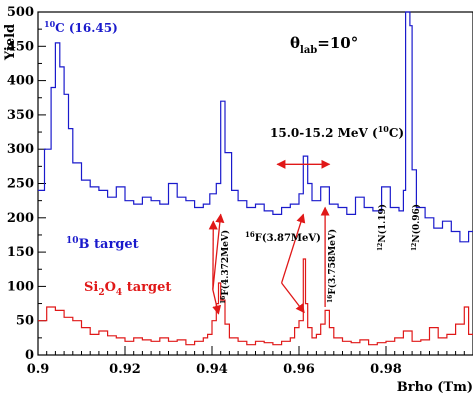  I want to click on f16-387-label: 16F(3.87MeV), so click(283, 237).